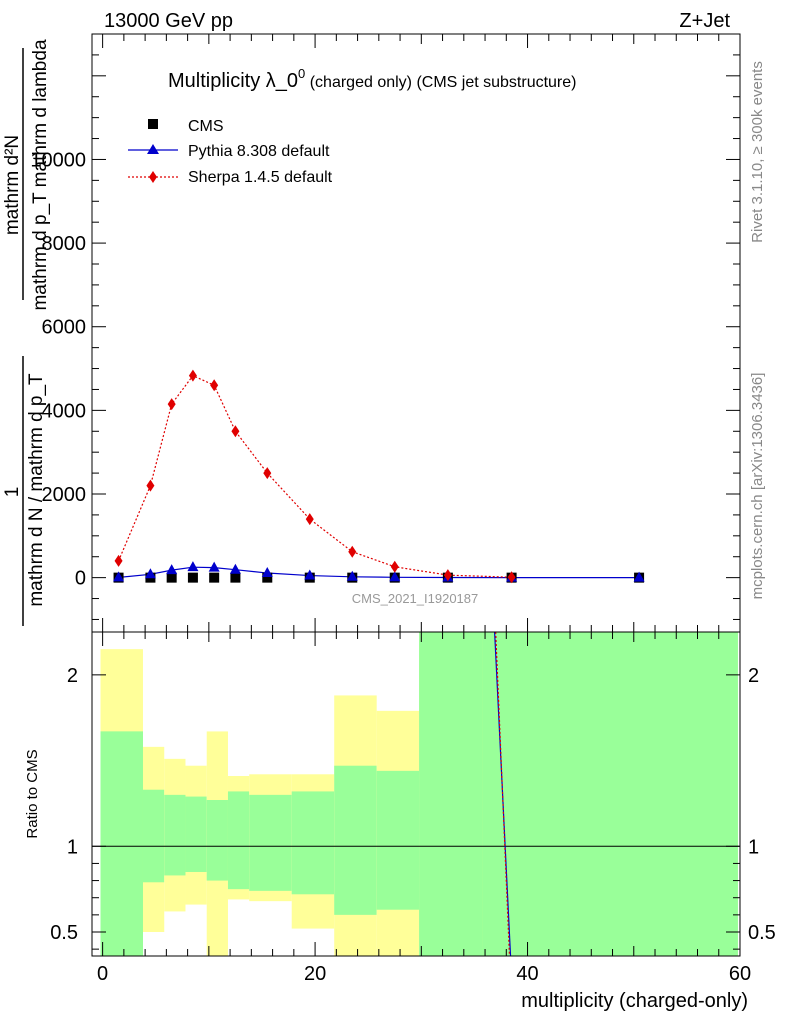  Describe the element at coordinates (12, 492) in the screenshot. I see `ylabel-numerator: 1` at that location.